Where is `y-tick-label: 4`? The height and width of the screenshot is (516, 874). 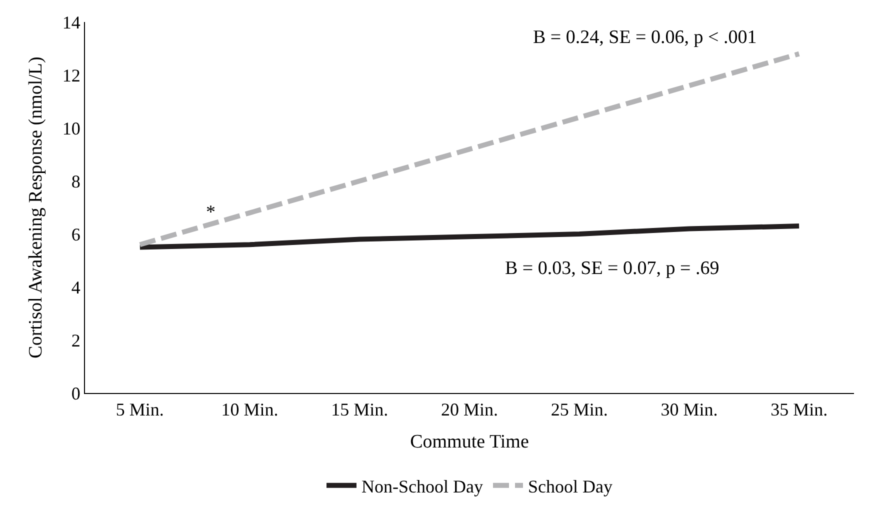
y-tick-label: 4 is located at coordinates (75, 287).